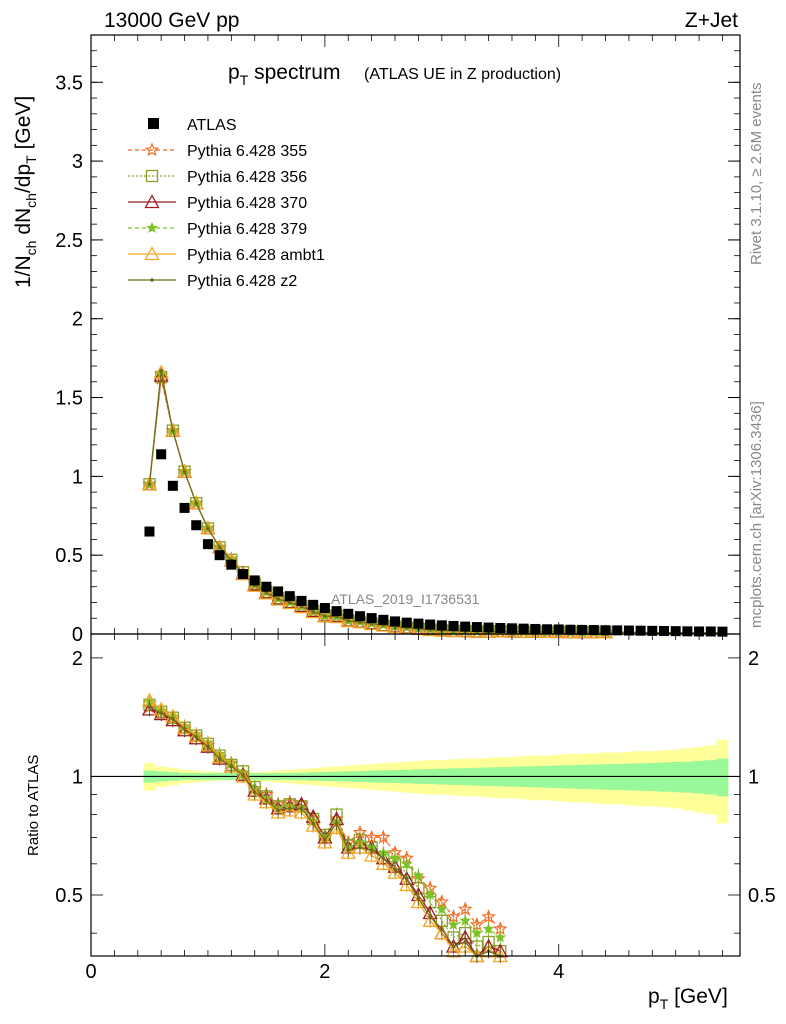 The image size is (786, 1024). What do you see at coordinates (247, 229) in the screenshot?
I see `legend-label: Pythia 6.428 379` at bounding box center [247, 229].